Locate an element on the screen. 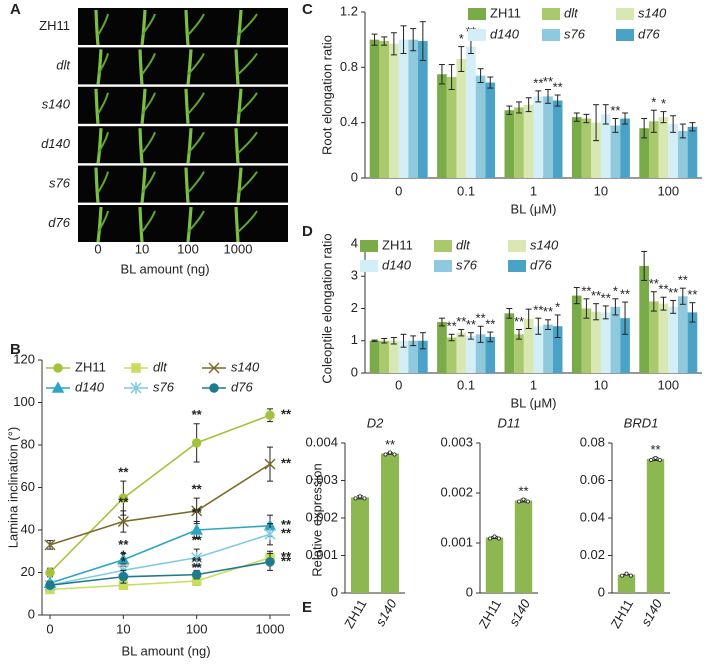  column-label: 1000 is located at coordinates (238, 248).